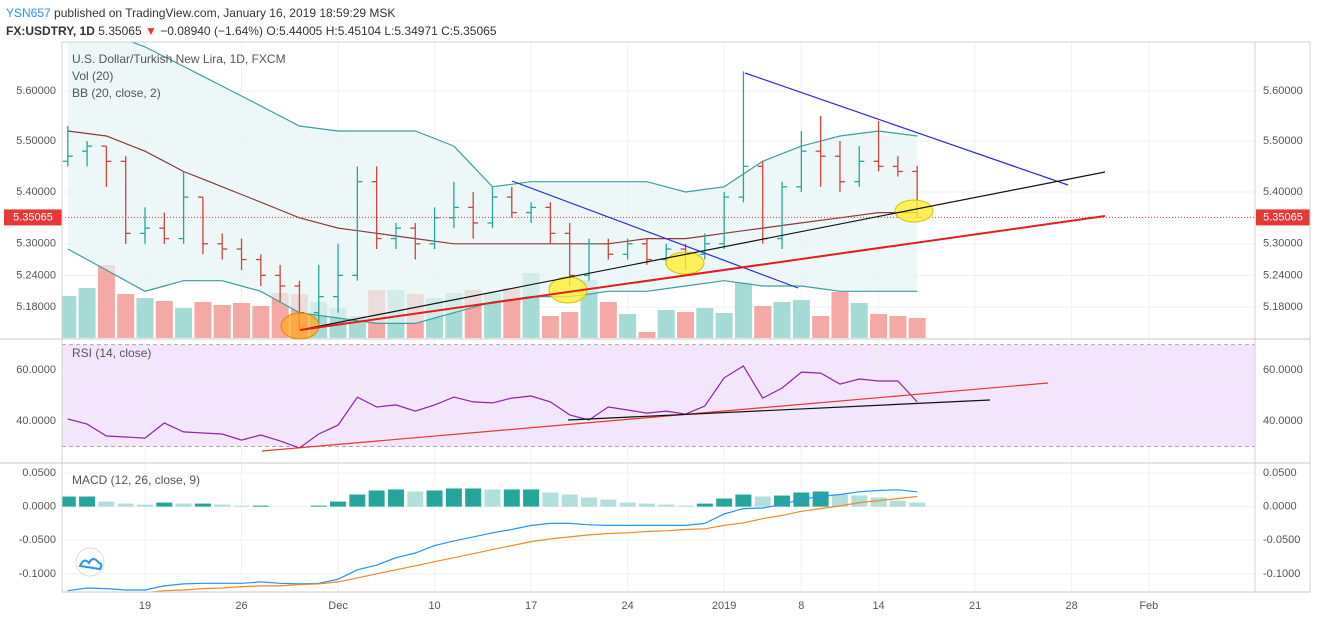 The image size is (1318, 625). I want to click on x-tick-label: 14, so click(878, 606).